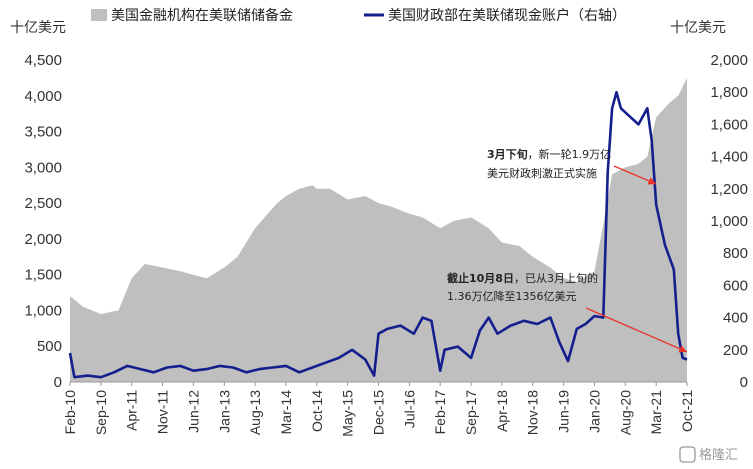  What do you see at coordinates (735, 253) in the screenshot?
I see `right-tick-label: 800` at bounding box center [735, 253].